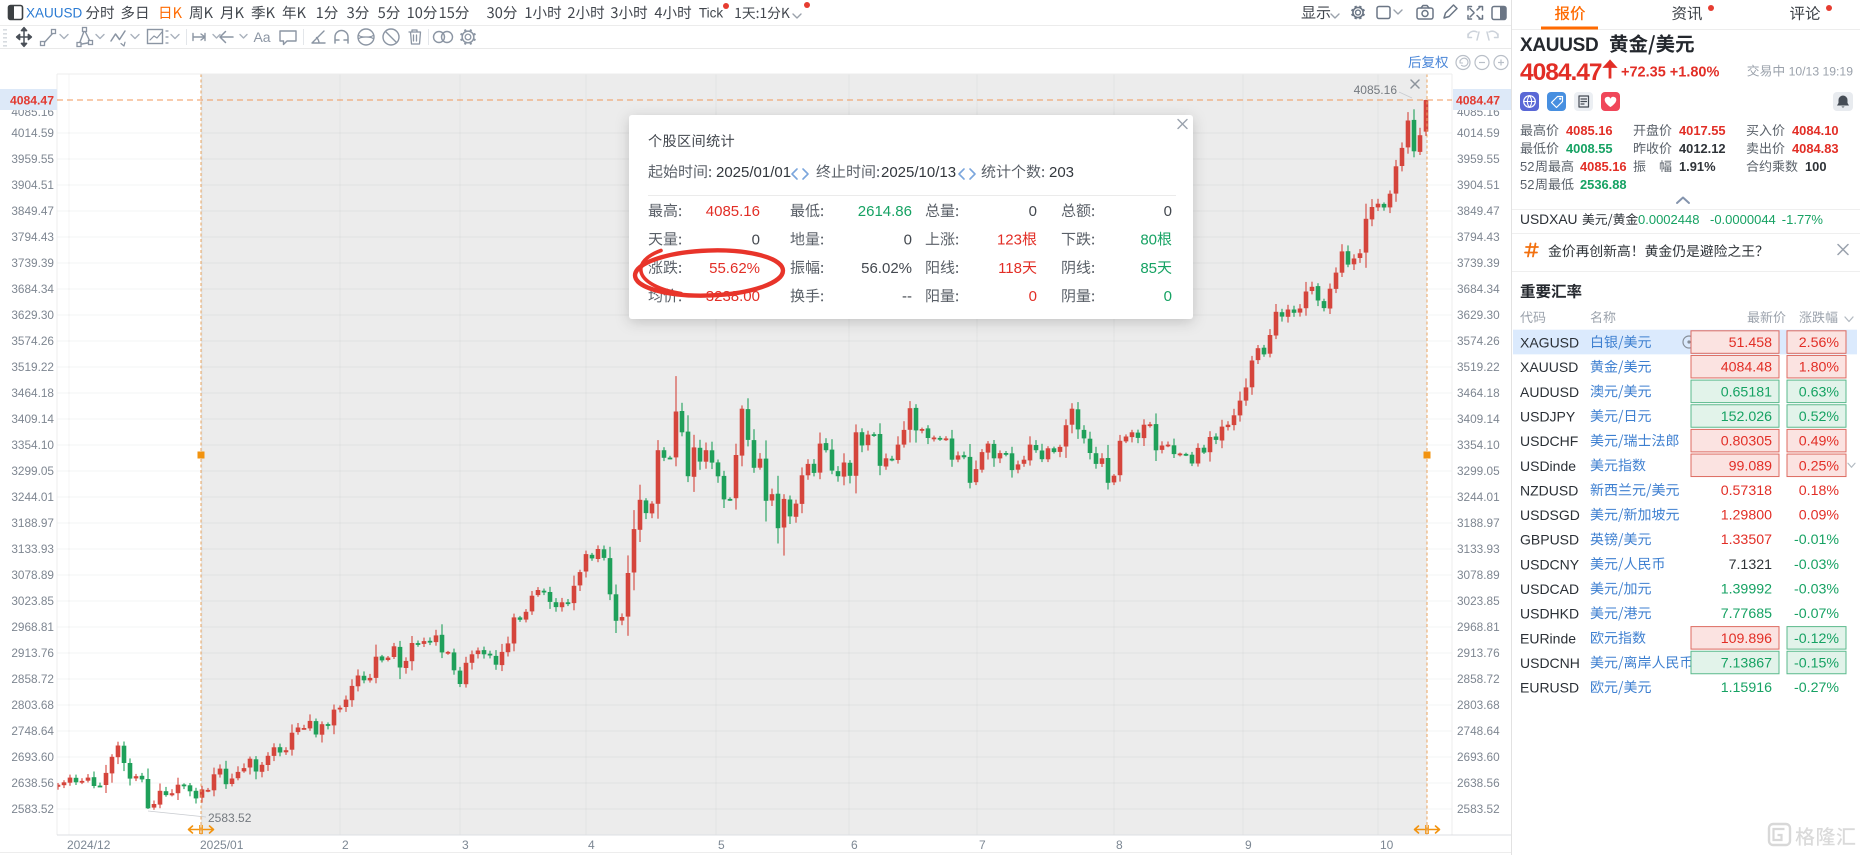 The width and height of the screenshot is (1860, 860). Describe the element at coordinates (32, 575) in the screenshot. I see `svg-text: 3078.89` at that location.